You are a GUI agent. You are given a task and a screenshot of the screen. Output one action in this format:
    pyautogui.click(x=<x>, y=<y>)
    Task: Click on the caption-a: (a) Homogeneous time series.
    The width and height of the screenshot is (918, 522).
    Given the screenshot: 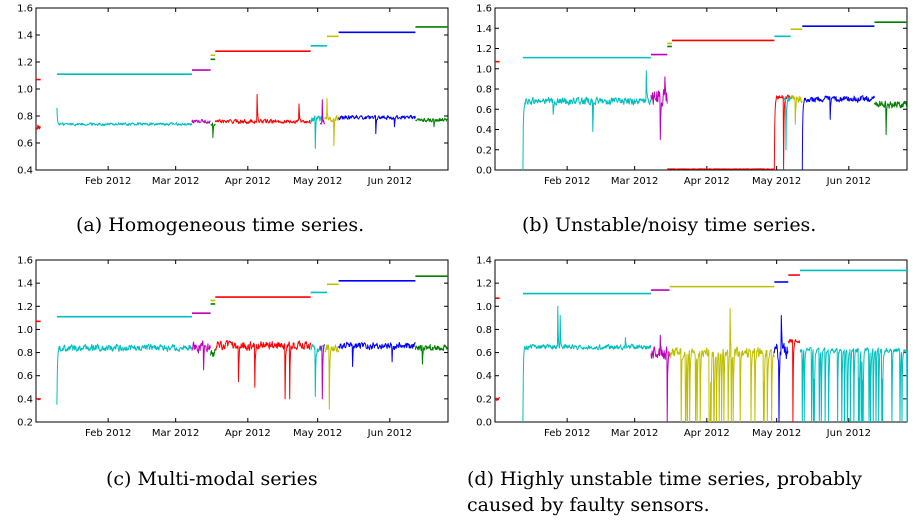 What is the action you would take?
    pyautogui.click(x=220, y=225)
    